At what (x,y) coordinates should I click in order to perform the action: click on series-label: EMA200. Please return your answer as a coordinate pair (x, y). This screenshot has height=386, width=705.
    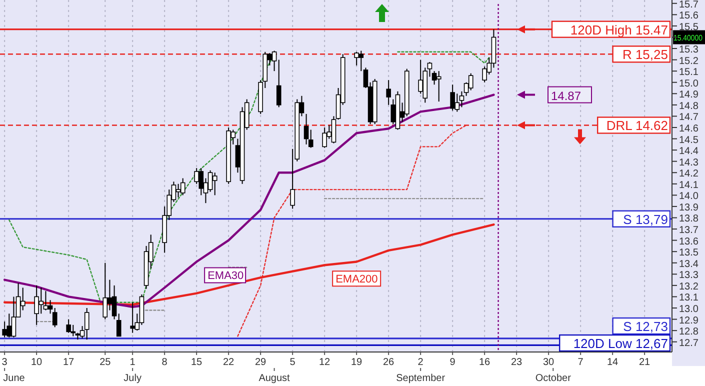
    Looking at the image, I should click on (357, 280).